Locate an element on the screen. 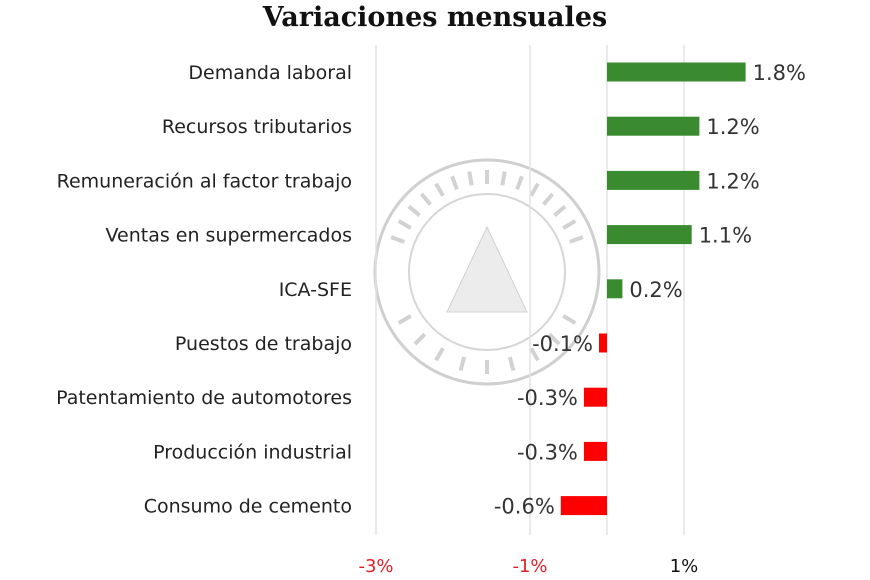 The height and width of the screenshot is (580, 870). data-label: 0.2% is located at coordinates (655, 290).